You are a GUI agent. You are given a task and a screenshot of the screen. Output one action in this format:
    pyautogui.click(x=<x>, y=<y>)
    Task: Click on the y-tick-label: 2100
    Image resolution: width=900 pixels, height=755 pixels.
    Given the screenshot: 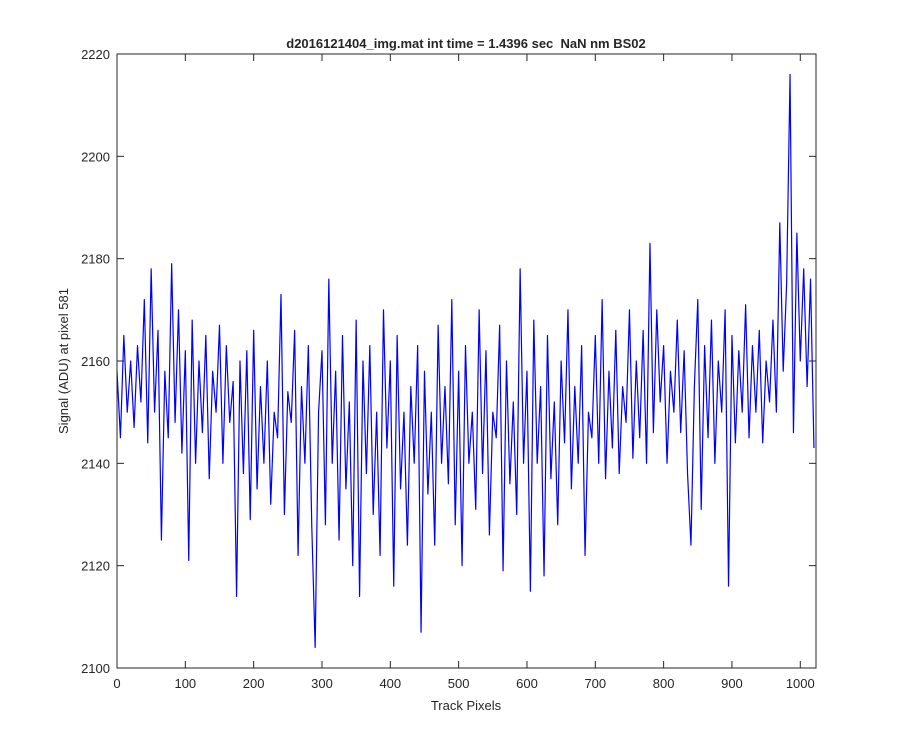 What is the action you would take?
    pyautogui.click(x=95, y=668)
    